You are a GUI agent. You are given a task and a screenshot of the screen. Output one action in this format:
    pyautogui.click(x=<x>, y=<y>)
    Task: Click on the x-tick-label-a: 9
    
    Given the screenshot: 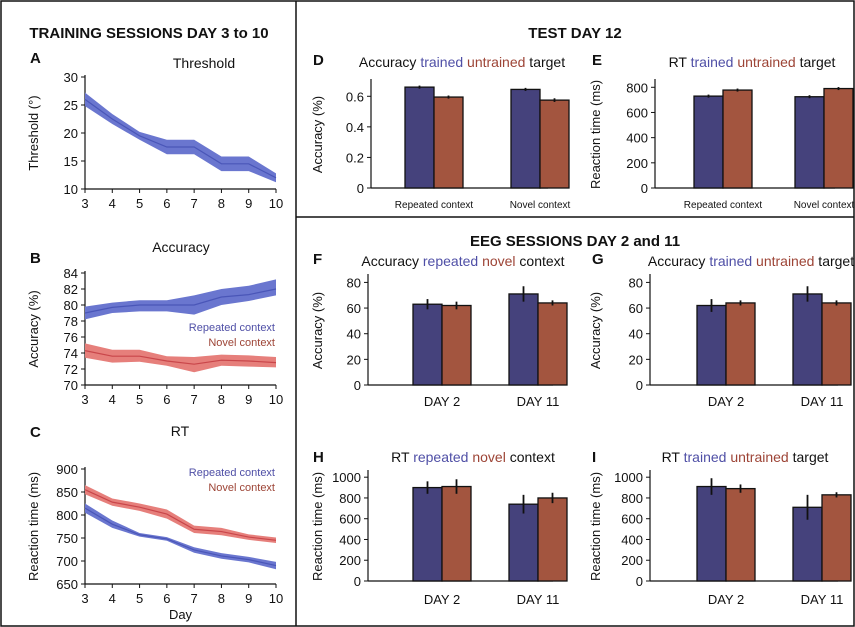 What is the action you would take?
    pyautogui.click(x=248, y=203)
    